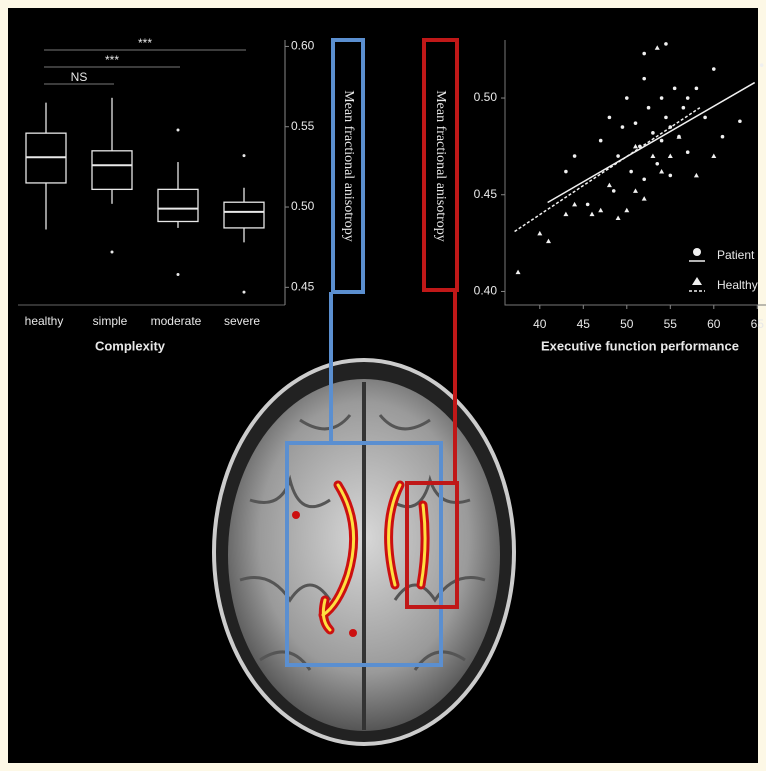  I want to click on red-roi-box, so click(432, 545).